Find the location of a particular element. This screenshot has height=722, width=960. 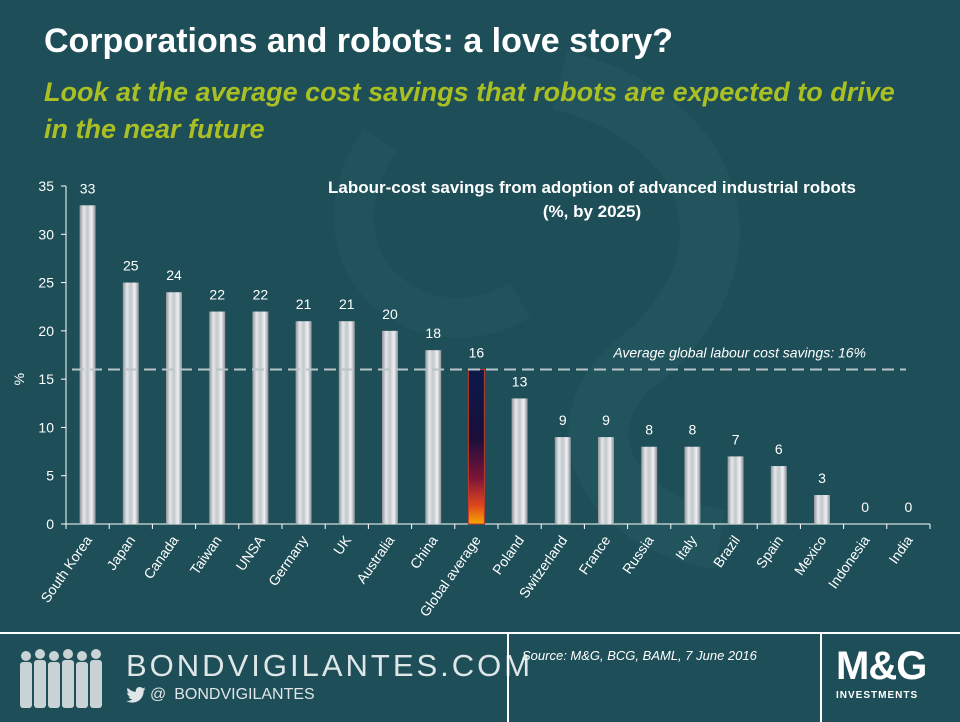

category-label: France is located at coordinates (594, 554).